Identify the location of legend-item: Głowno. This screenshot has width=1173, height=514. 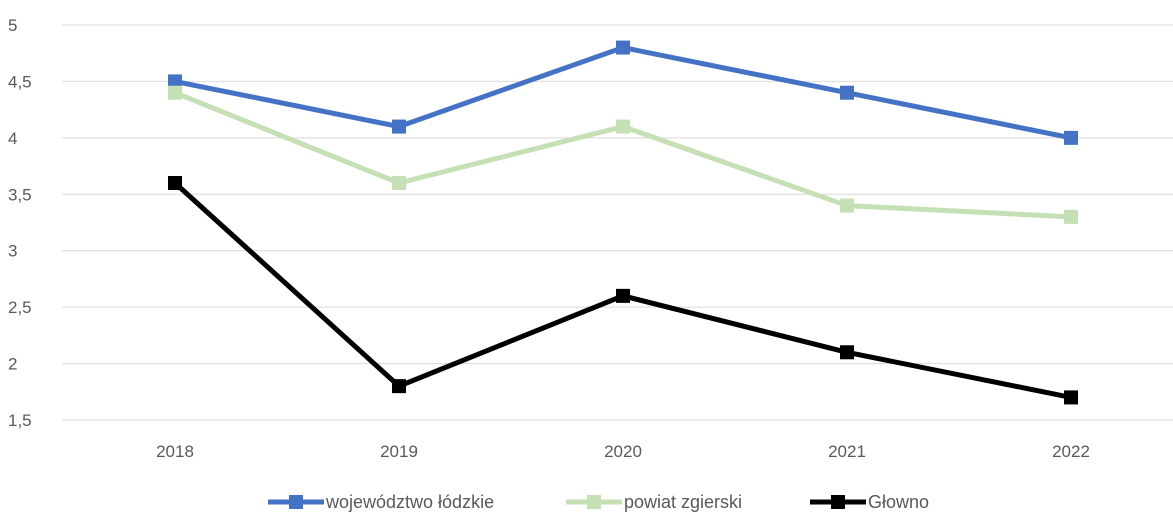
(869, 502).